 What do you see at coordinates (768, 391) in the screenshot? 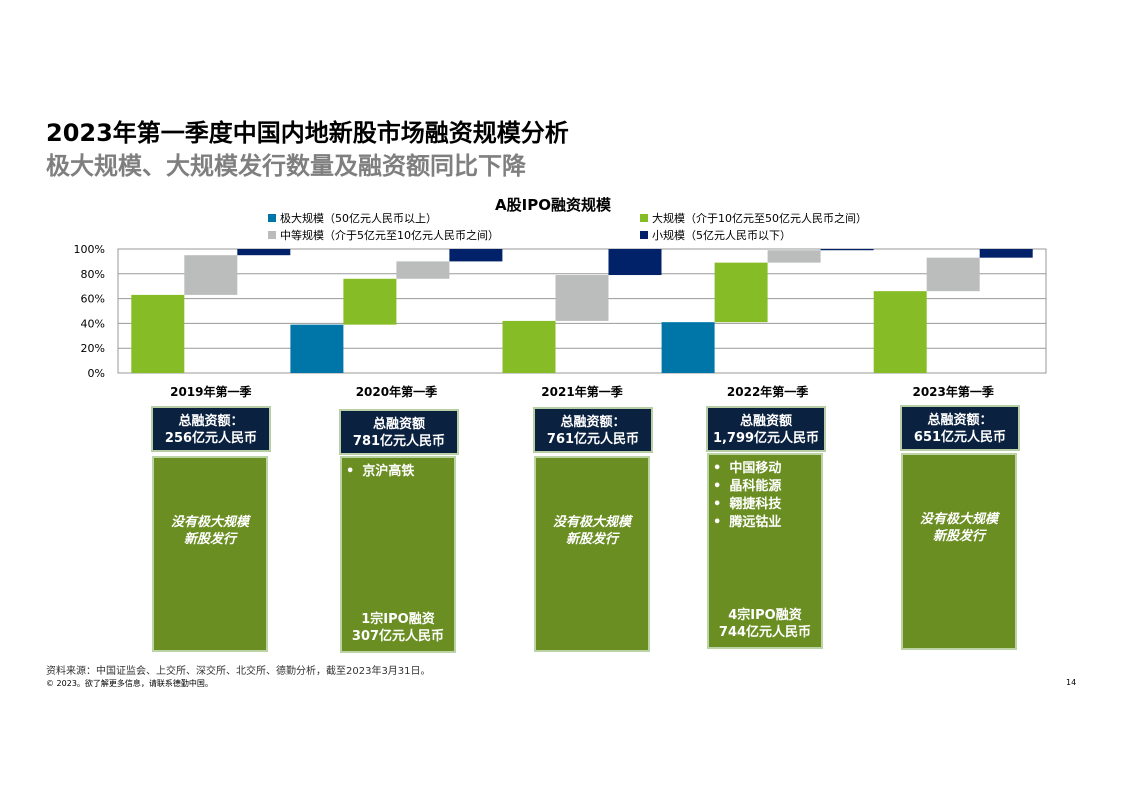
I see `category-label: 2022年第一季` at bounding box center [768, 391].